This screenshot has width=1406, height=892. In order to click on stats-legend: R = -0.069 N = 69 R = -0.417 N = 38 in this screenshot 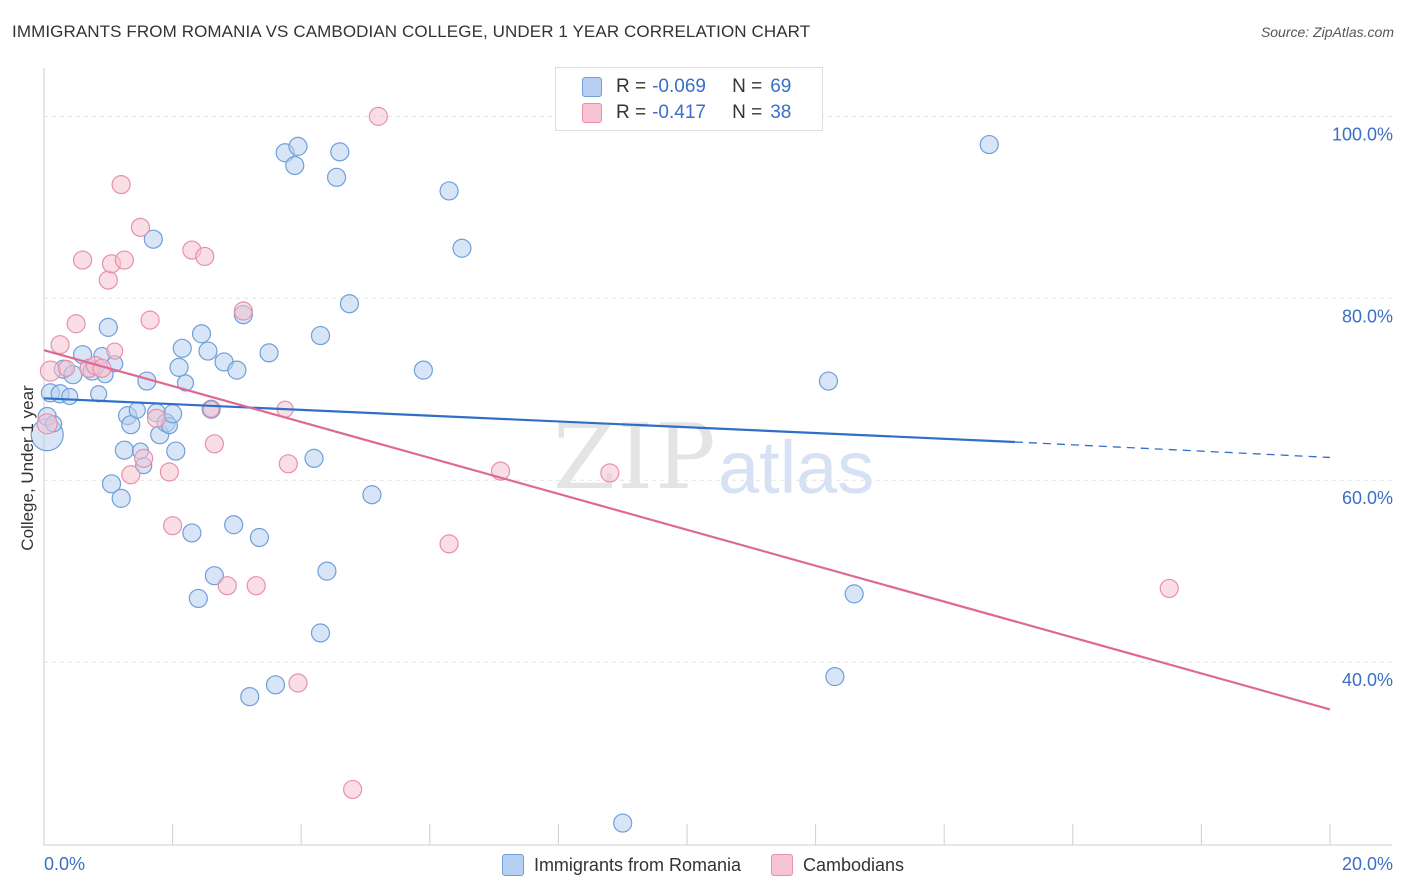, I will do `click(689, 99)`.